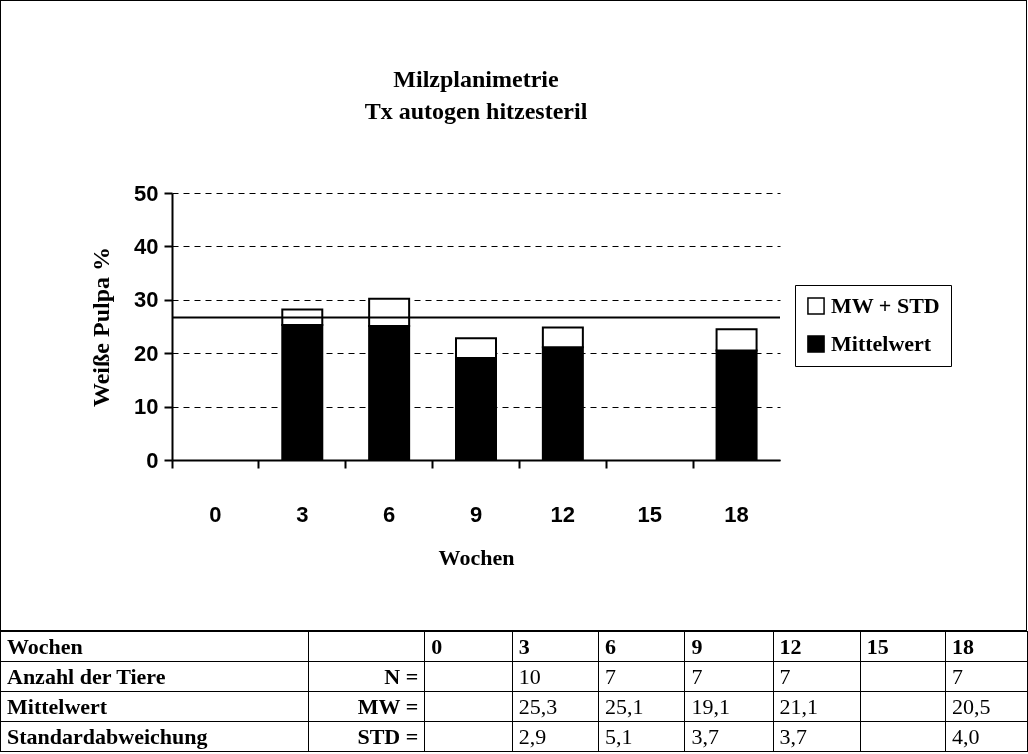  What do you see at coordinates (641, 736) in the screenshot?
I see `text: 5,1` at bounding box center [641, 736].